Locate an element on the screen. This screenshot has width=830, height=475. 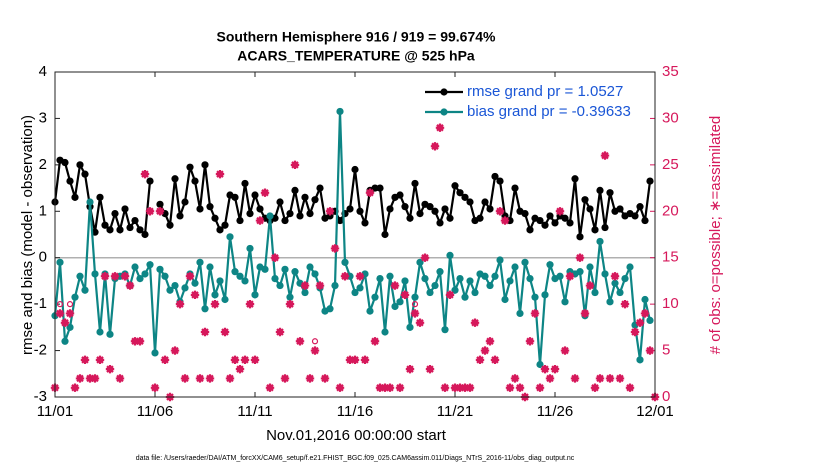
x-tick-label: 11/21 is located at coordinates (455, 411).